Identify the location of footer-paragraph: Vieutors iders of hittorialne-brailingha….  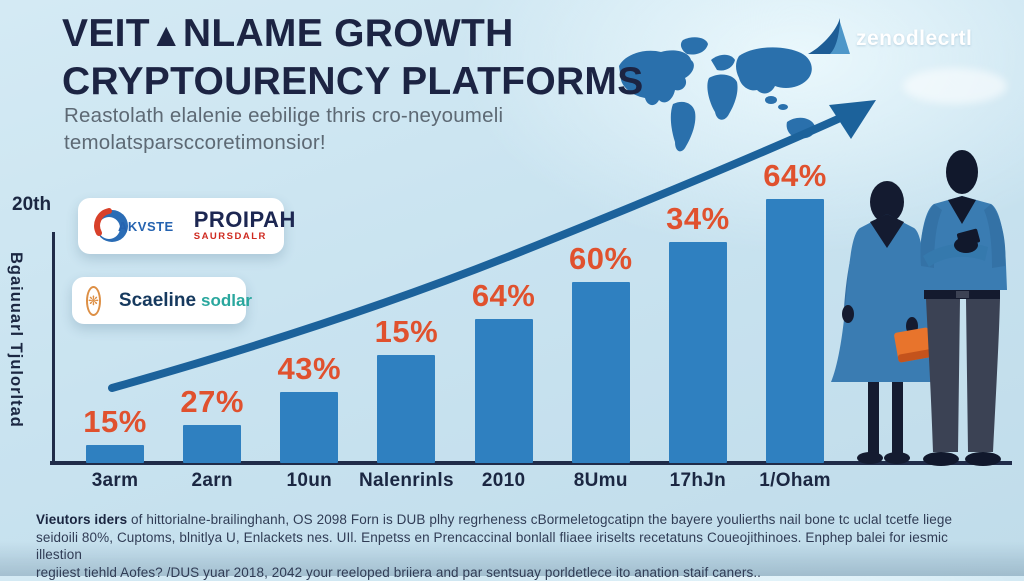
(515, 546).